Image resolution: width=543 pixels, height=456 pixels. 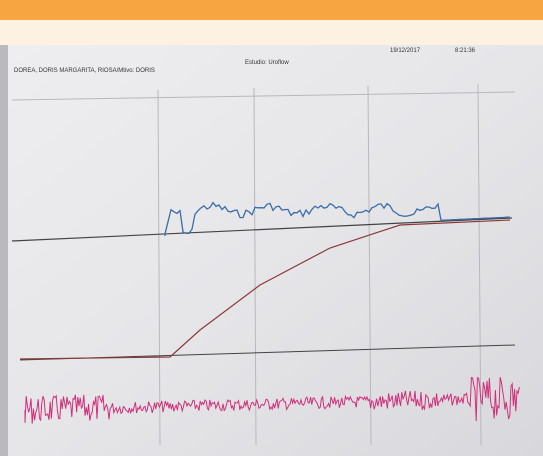 I want to click on paper-edge, so click(x=4, y=250).